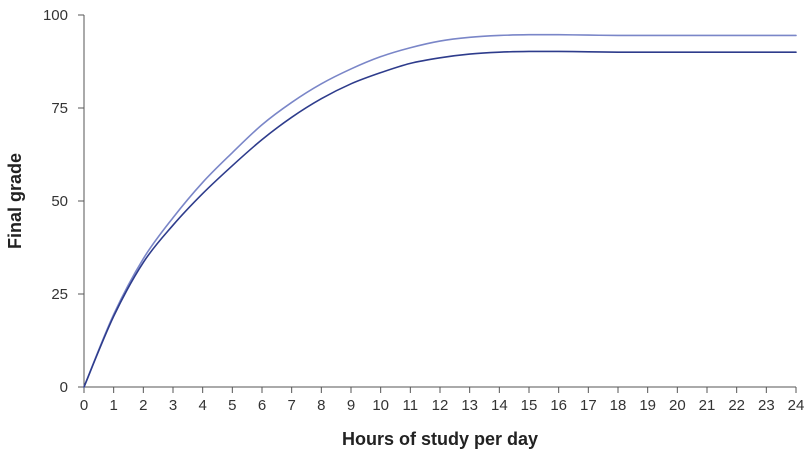 The height and width of the screenshot is (456, 809). What do you see at coordinates (499, 405) in the screenshot?
I see `x-tick-label: 14` at bounding box center [499, 405].